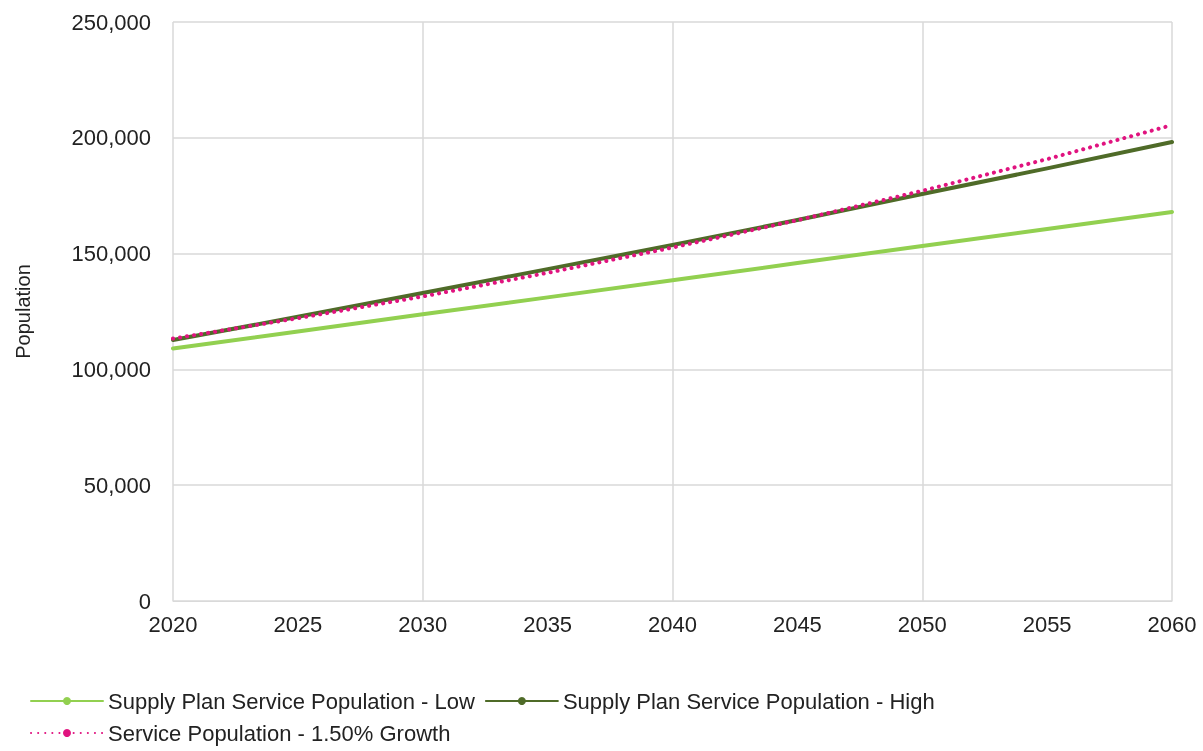  Describe the element at coordinates (23, 311) in the screenshot. I see `y-axis-title: Population` at that location.